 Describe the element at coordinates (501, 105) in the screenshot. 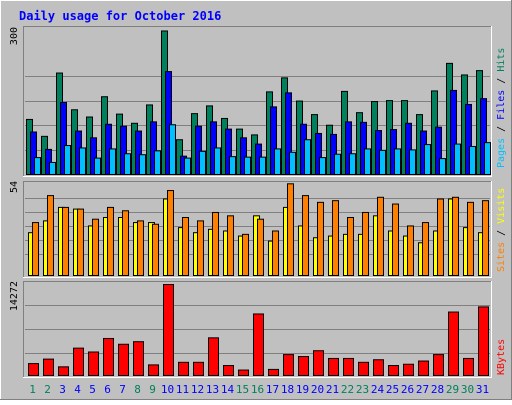

I see `legend-item: Files` at that location.